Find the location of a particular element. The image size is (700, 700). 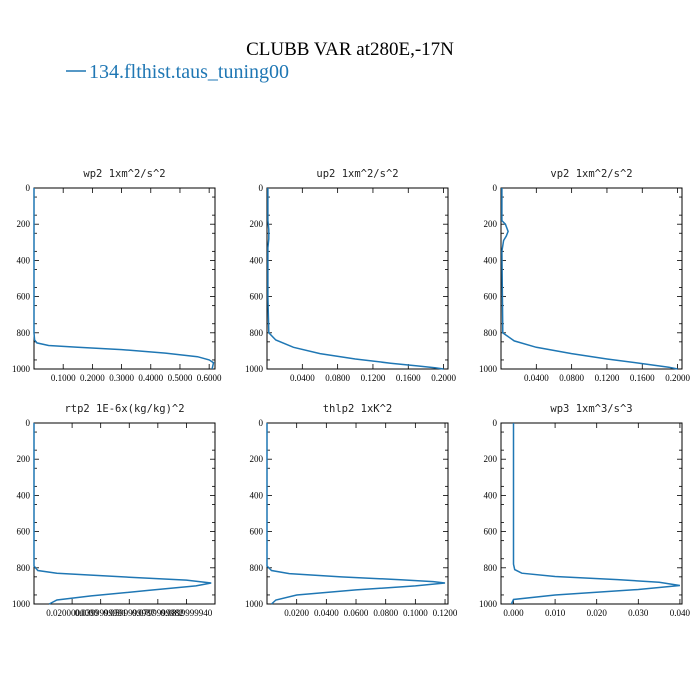

x-tick-label: 0.010 is located at coordinates (555, 613).